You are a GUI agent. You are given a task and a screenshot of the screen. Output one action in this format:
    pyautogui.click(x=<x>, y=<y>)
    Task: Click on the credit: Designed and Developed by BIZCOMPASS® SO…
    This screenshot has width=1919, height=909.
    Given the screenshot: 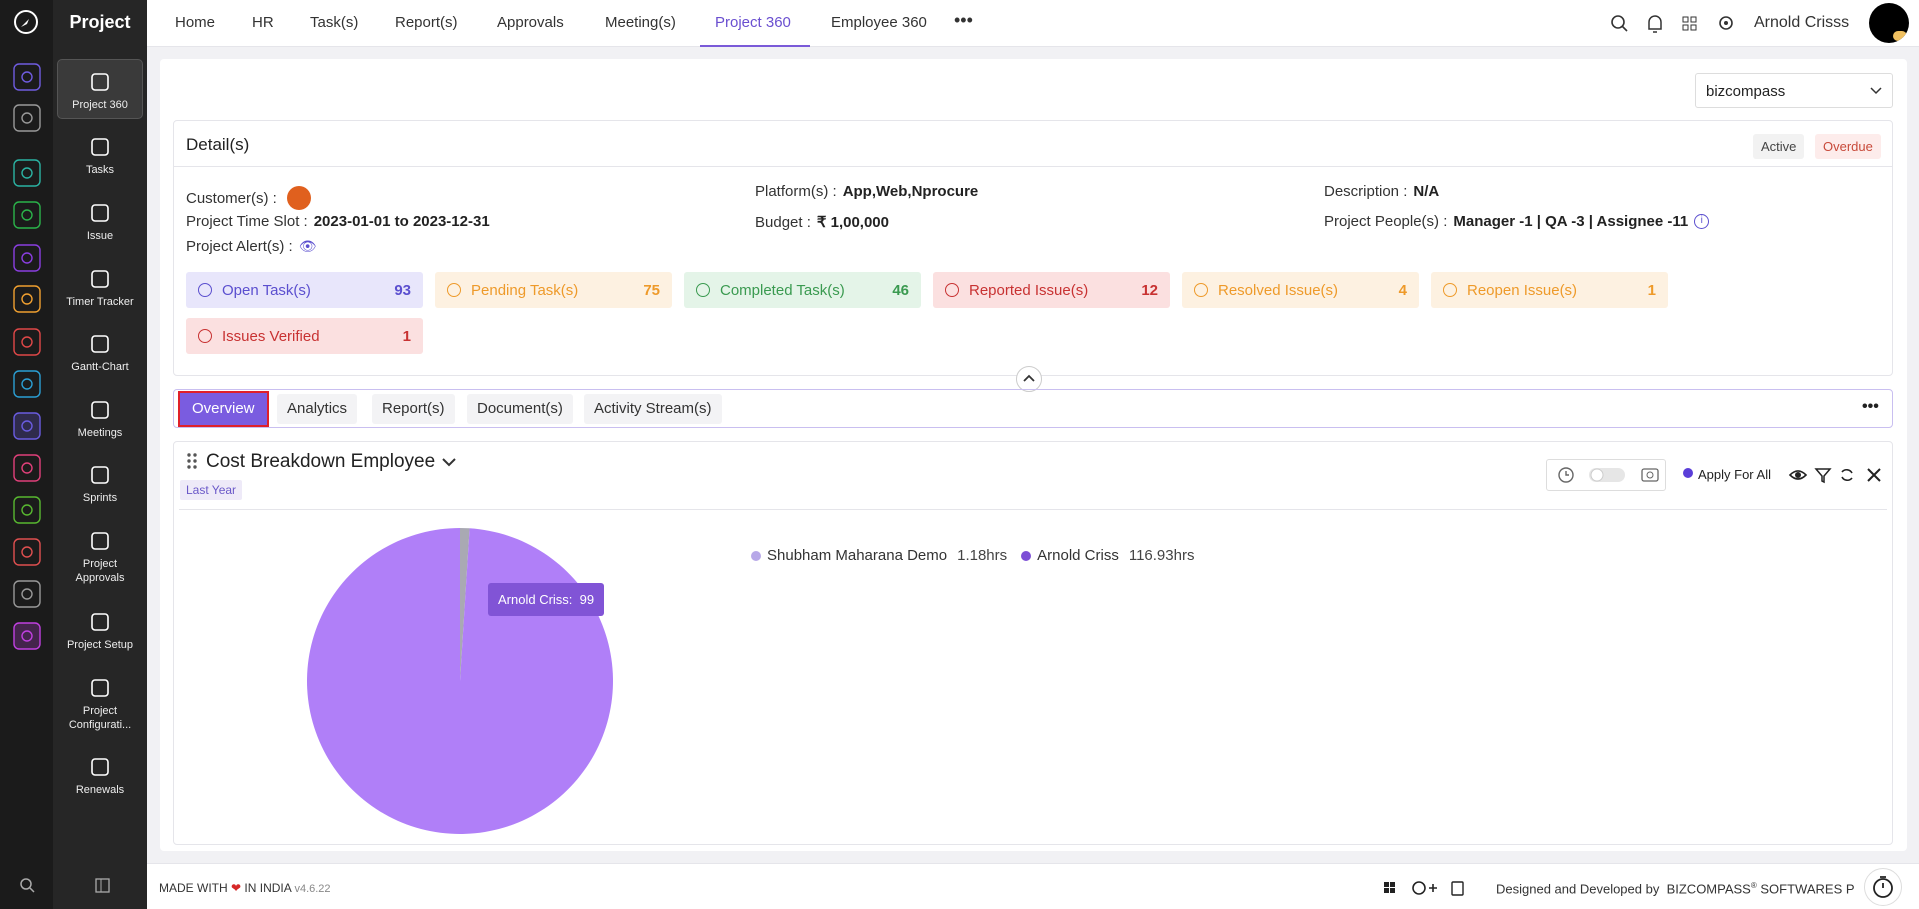 What is the action you would take?
    pyautogui.click(x=1675, y=888)
    